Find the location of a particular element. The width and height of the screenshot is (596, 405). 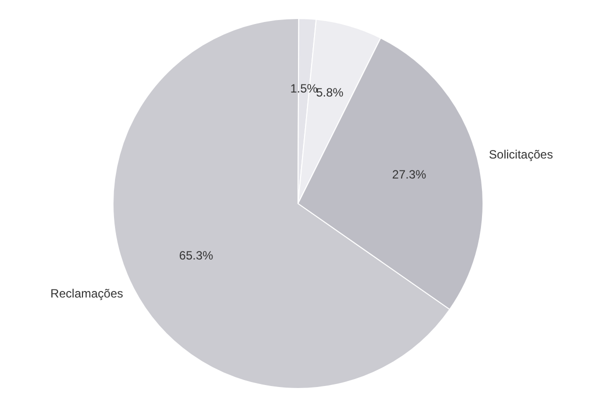

data-label: 65.3% is located at coordinates (196, 255).